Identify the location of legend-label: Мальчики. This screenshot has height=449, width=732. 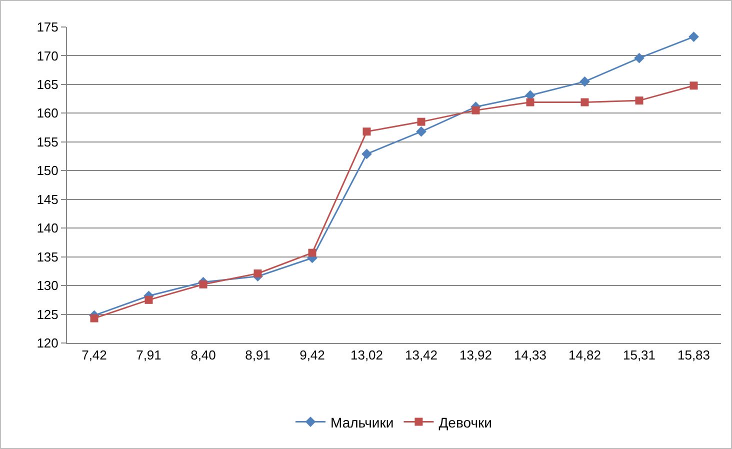
(362, 422).